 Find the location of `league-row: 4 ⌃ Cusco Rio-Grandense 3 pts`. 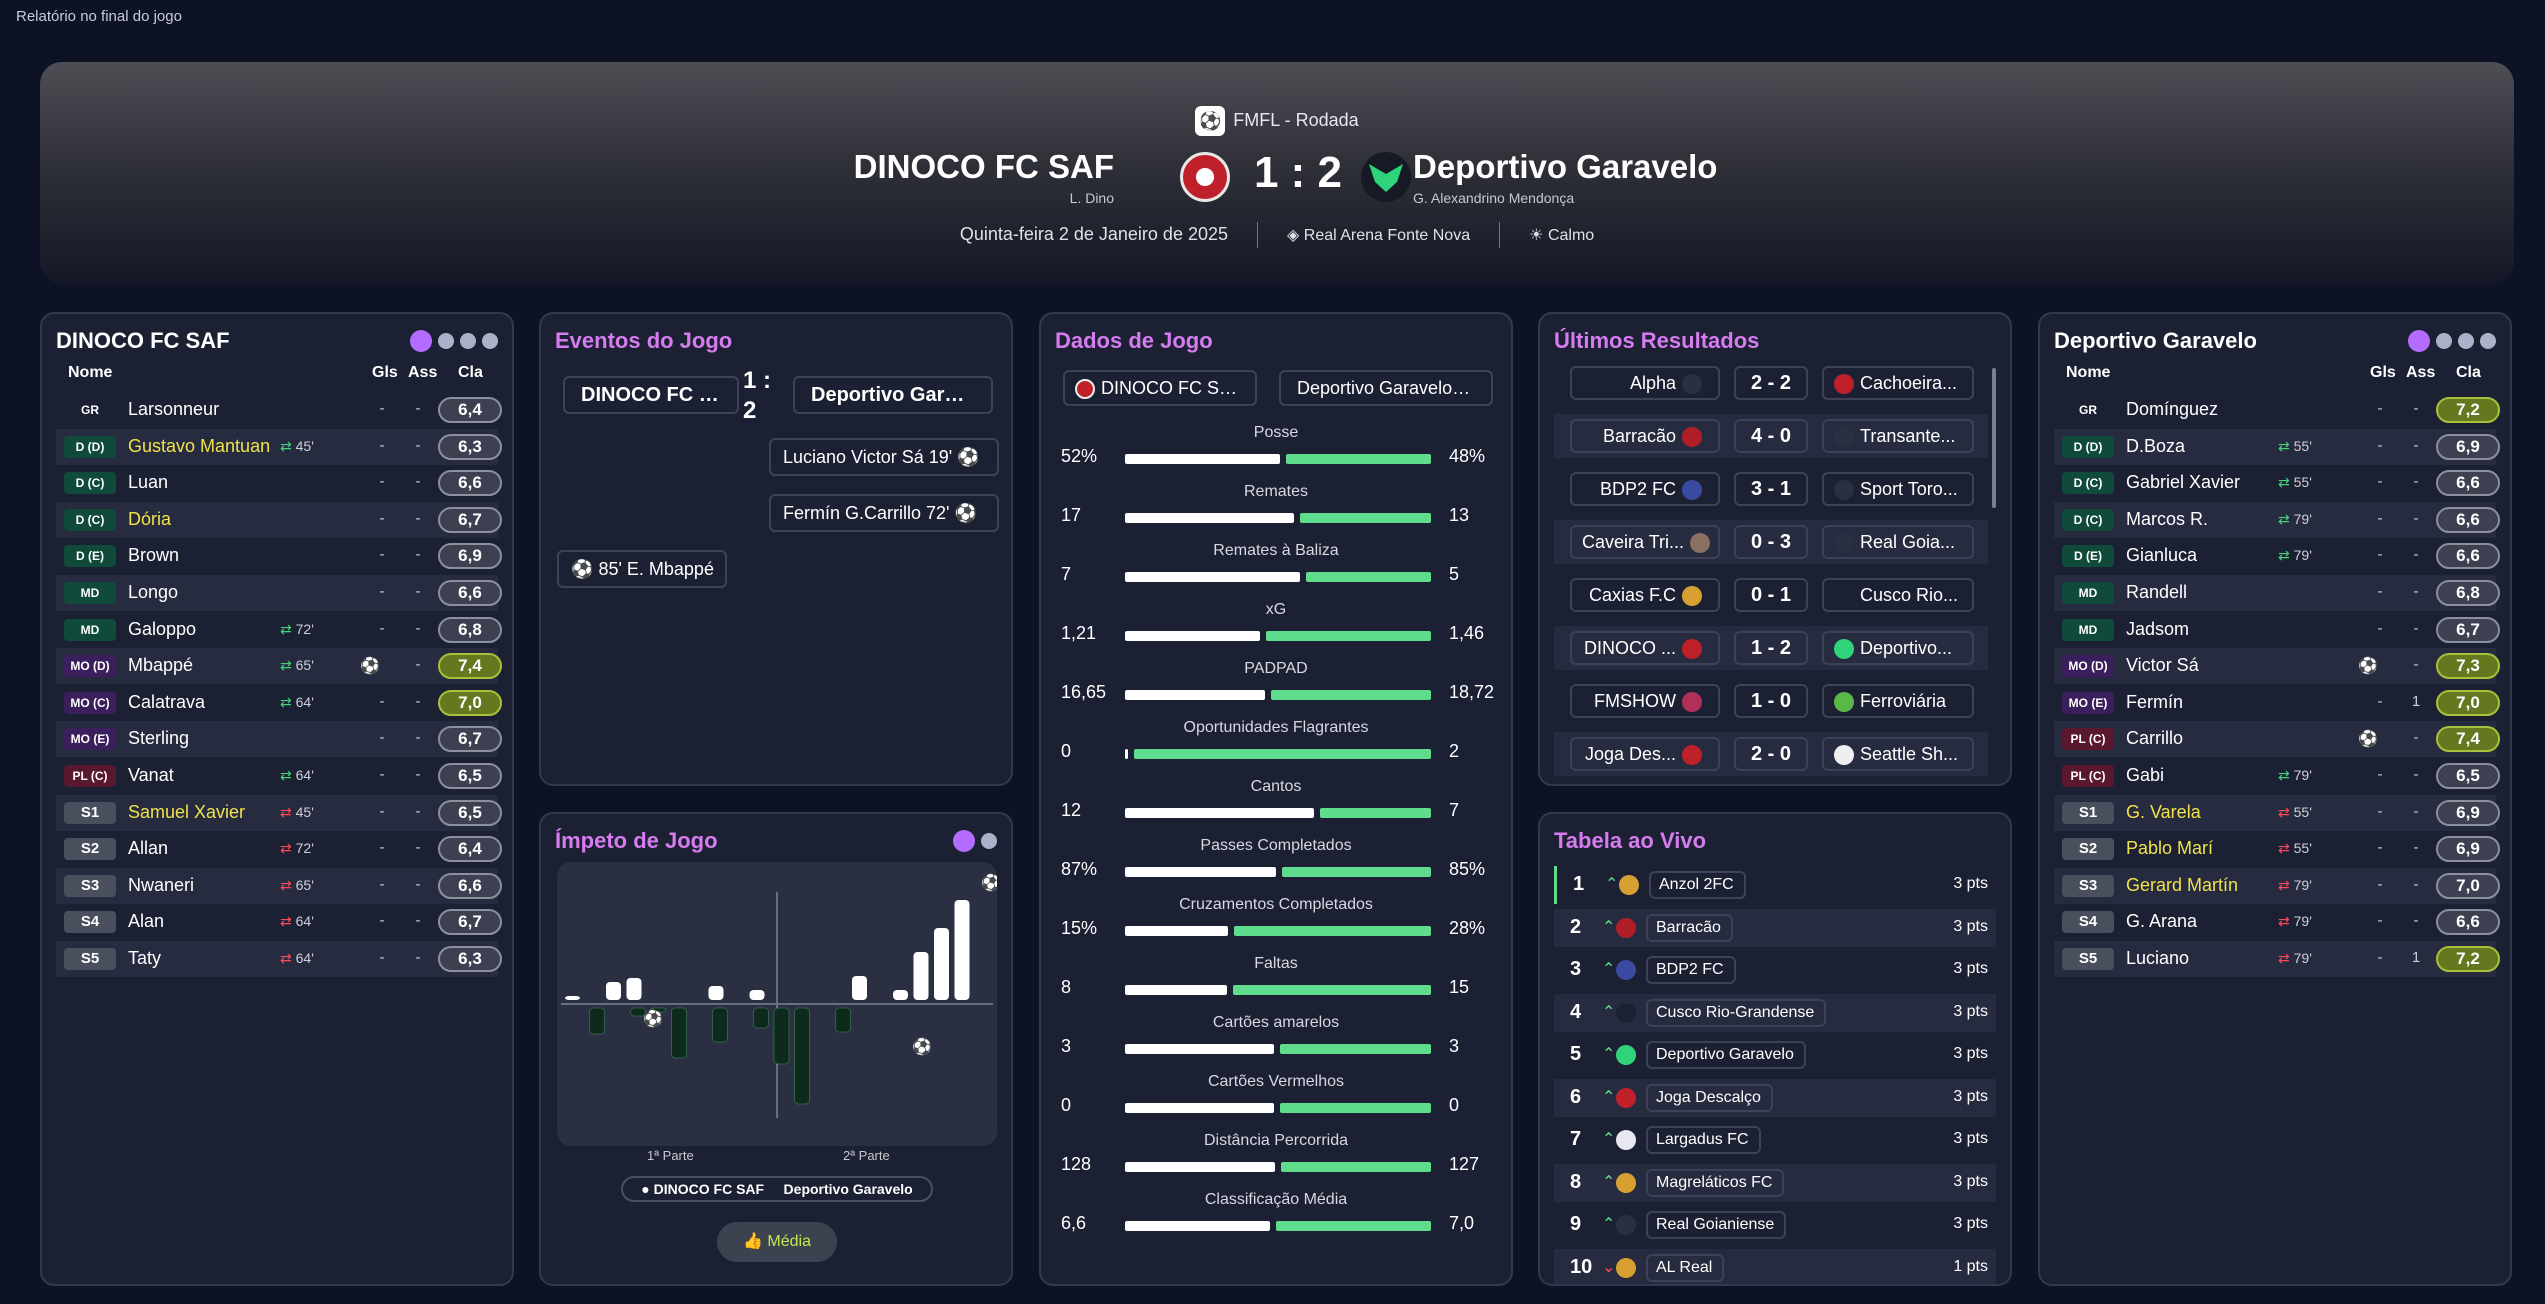

league-row: 4 ⌃ Cusco Rio-Grandense 3 pts is located at coordinates (1775, 1012).